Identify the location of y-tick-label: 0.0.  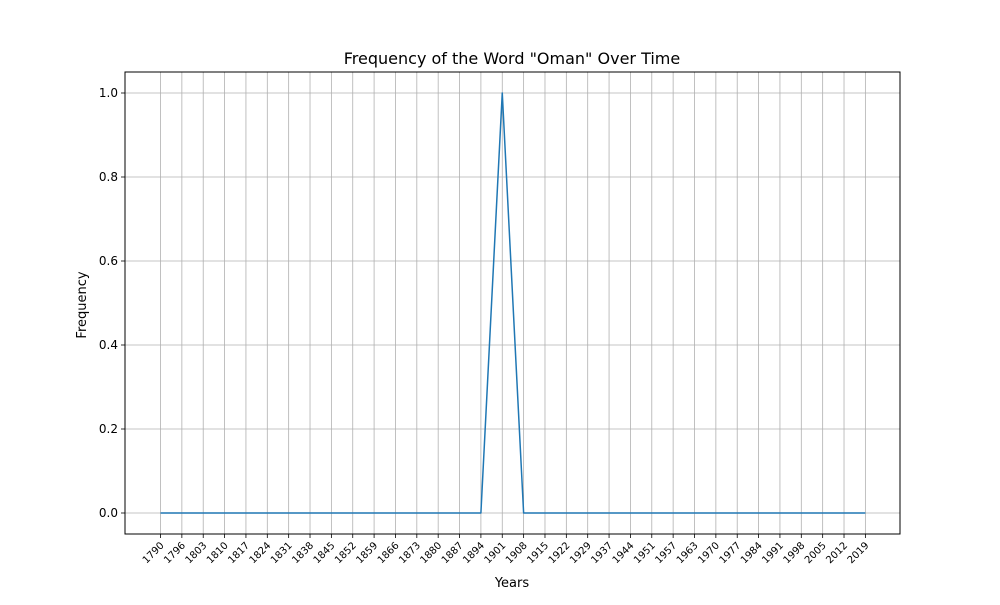
(108, 513).